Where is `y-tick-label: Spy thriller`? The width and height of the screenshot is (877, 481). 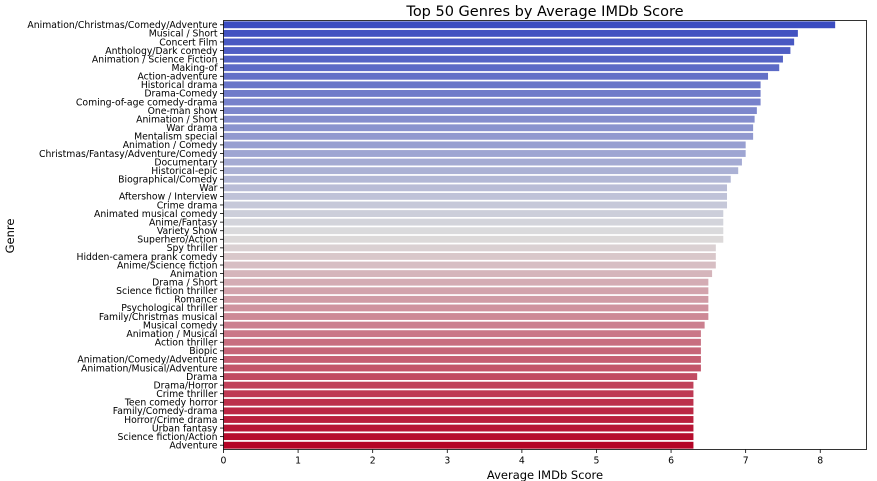
y-tick-label: Spy thriller is located at coordinates (192, 248).